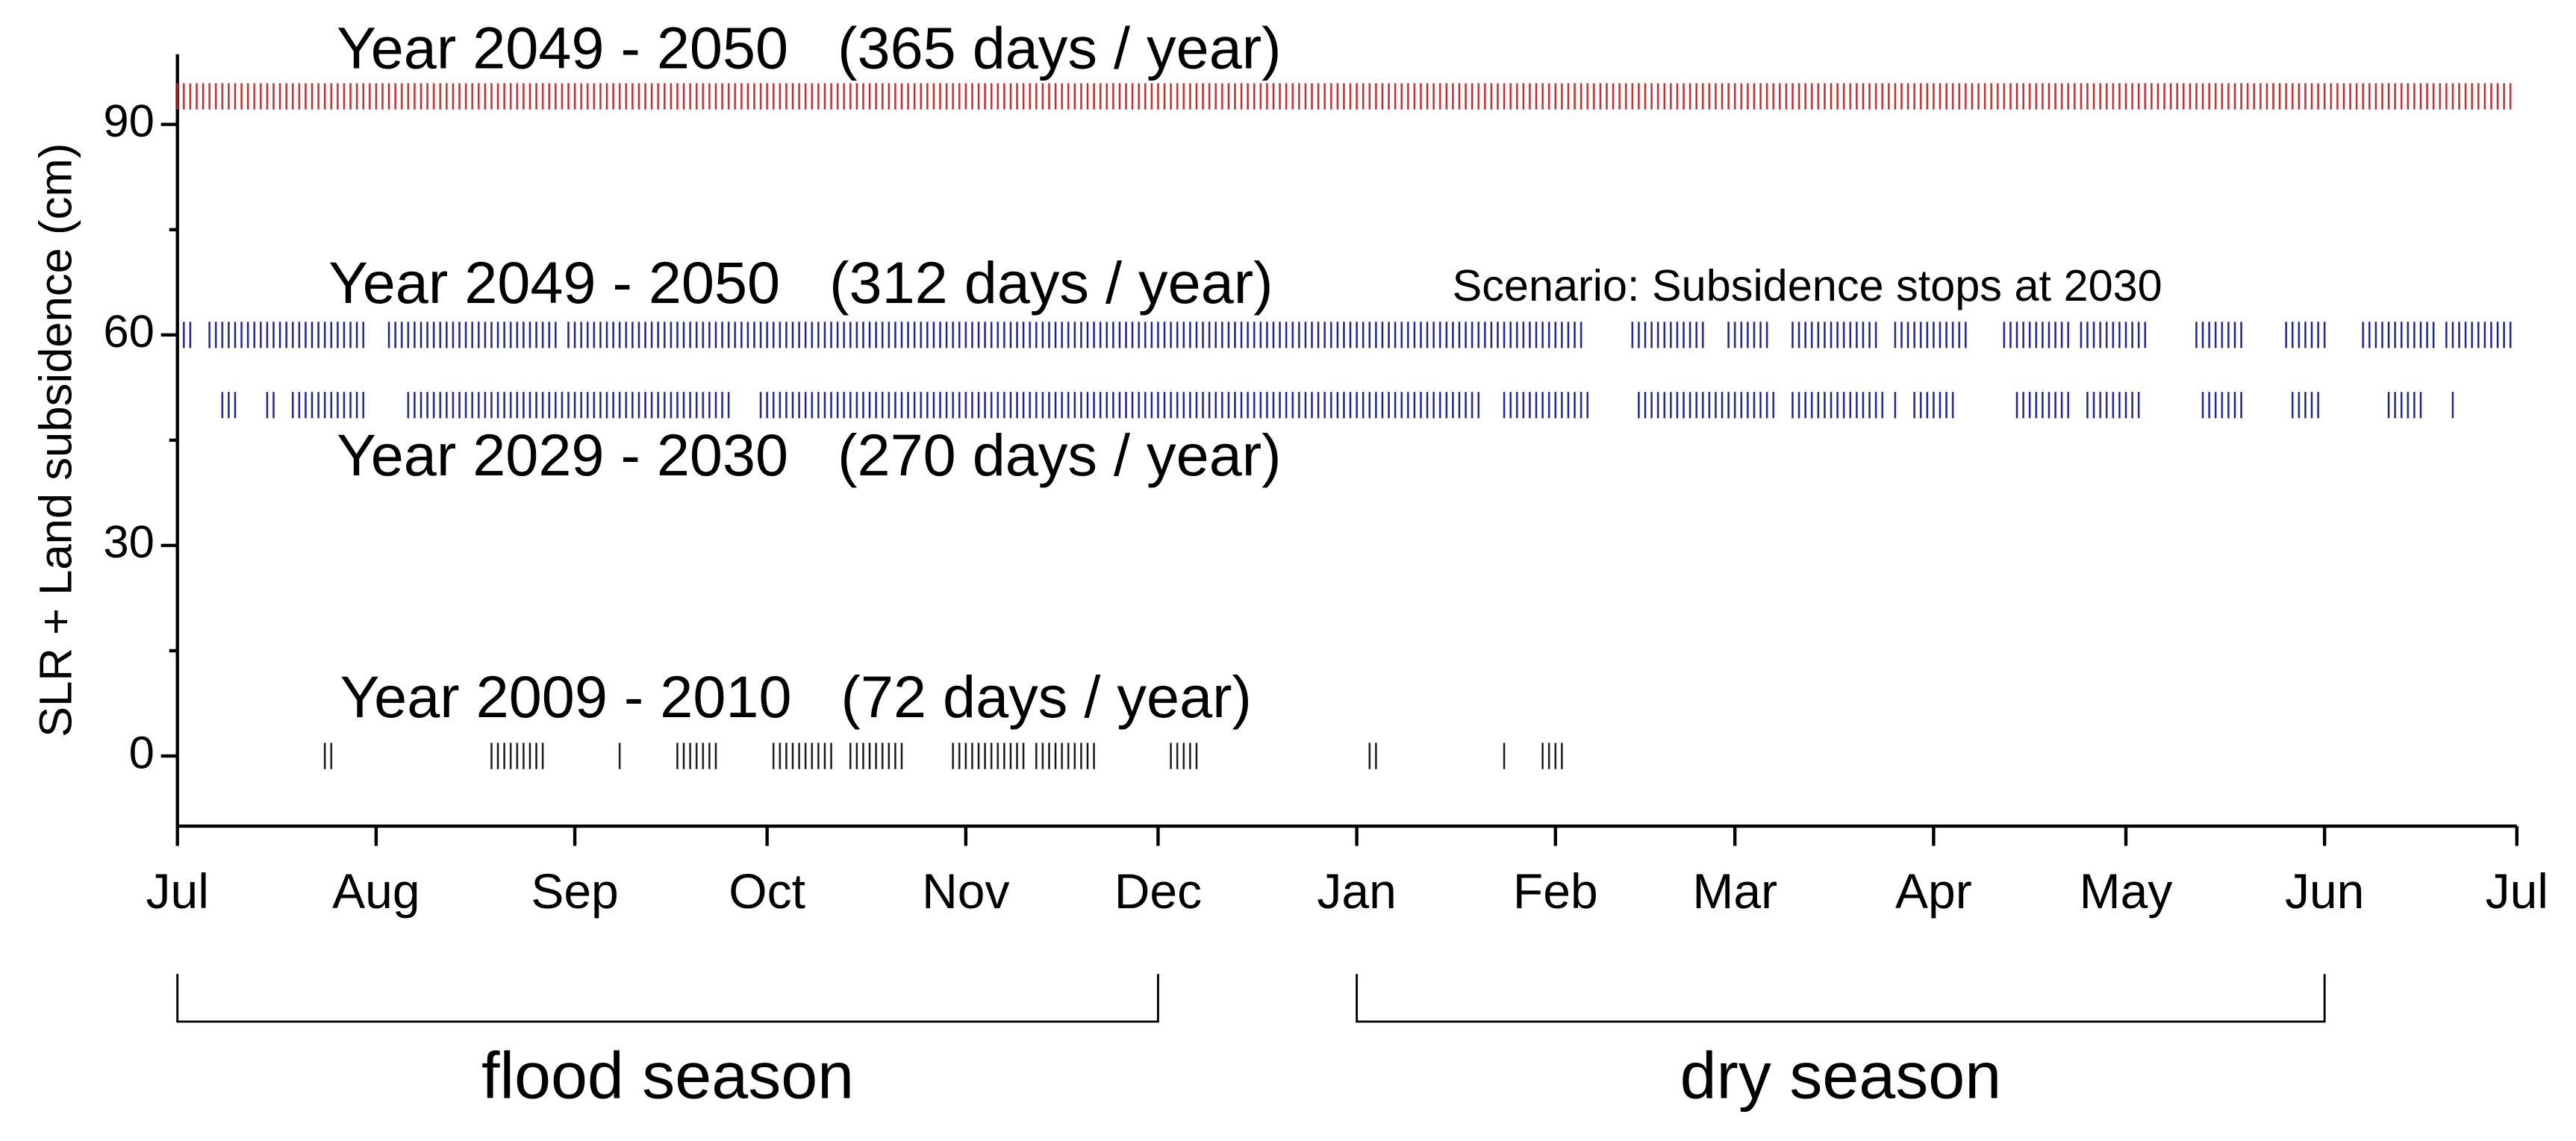 This screenshot has width=2576, height=1141. What do you see at coordinates (129, 542) in the screenshot?
I see `y-tick-label: 30` at bounding box center [129, 542].